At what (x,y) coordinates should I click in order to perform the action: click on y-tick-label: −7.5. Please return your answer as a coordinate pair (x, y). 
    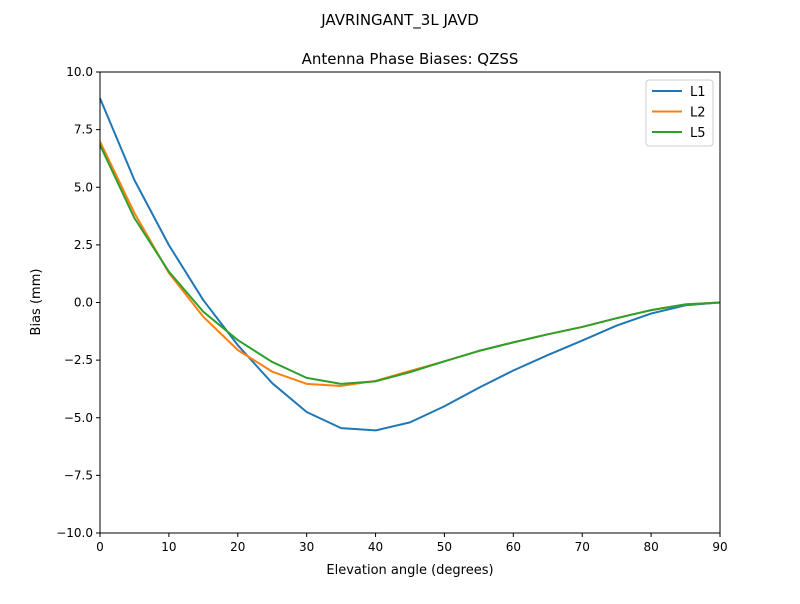
    Looking at the image, I should click on (78, 475).